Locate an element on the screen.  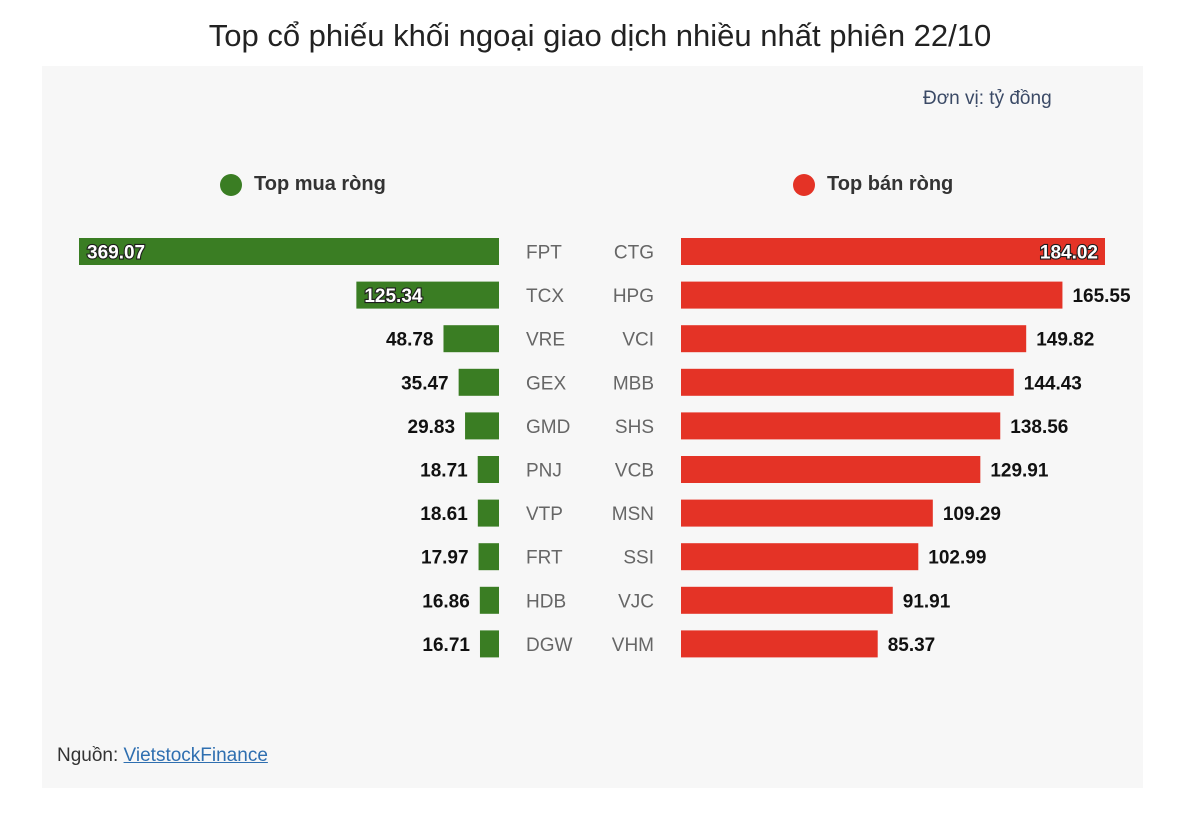
legend-buy-label: Top mua ròng is located at coordinates (320, 184).